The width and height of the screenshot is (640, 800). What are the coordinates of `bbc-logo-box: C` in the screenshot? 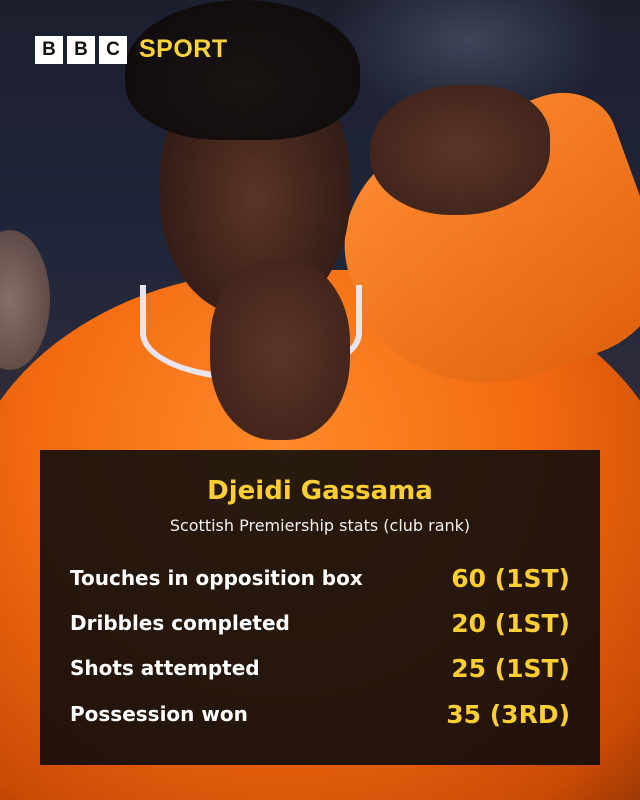 It's located at (113, 49).